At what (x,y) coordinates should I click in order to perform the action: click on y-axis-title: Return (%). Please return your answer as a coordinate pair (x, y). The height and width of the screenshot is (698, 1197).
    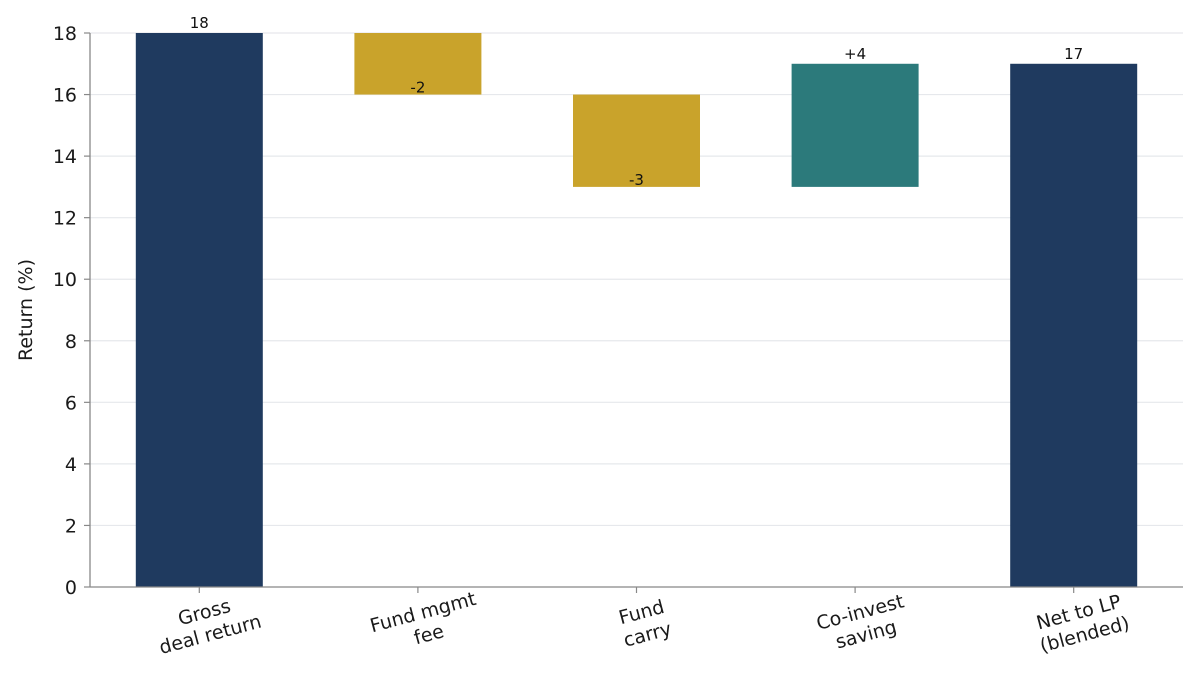
    Looking at the image, I should click on (26, 310).